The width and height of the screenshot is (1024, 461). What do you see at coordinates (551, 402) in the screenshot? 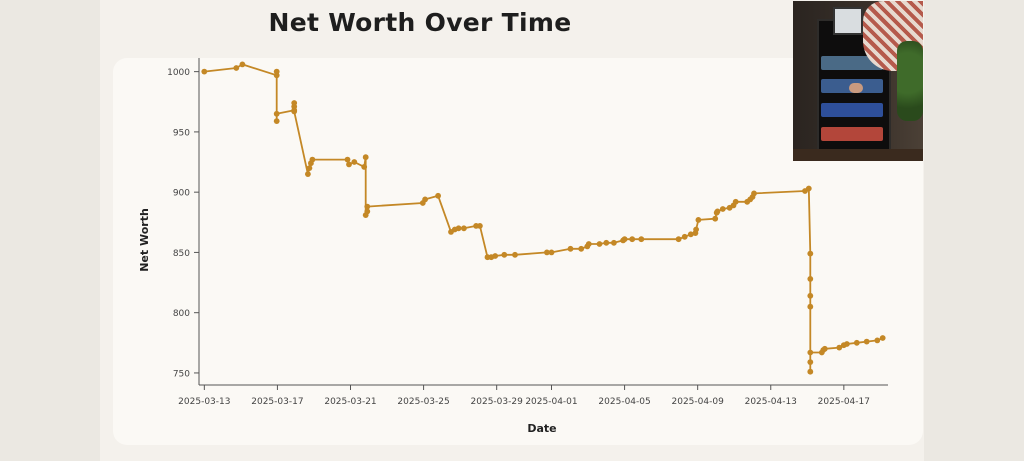
I see `x-tick-label: 2025-04-01` at bounding box center [551, 402].